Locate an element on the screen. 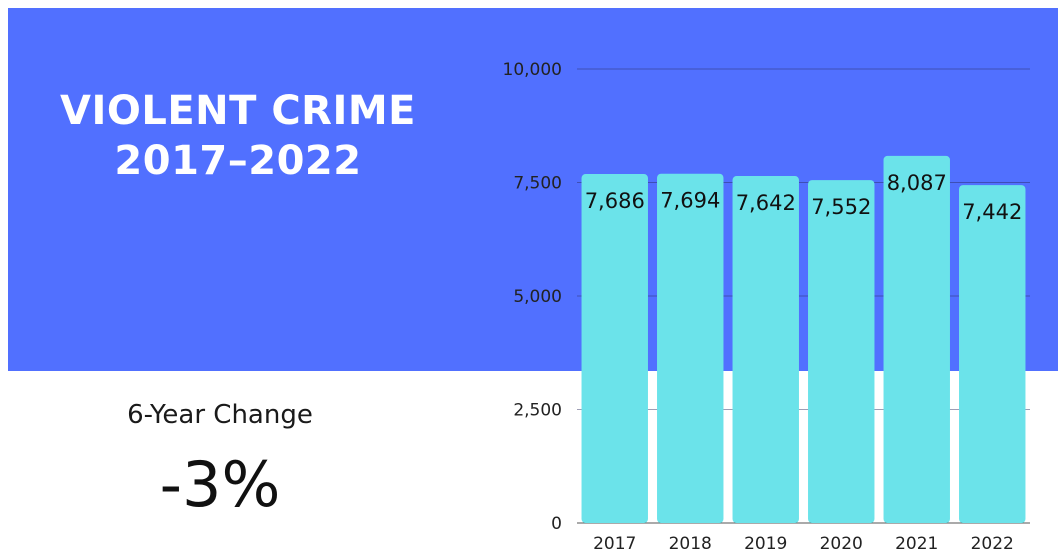 The height and width of the screenshot is (554, 1058). value-label-2022: 7,442 is located at coordinates (992, 212).